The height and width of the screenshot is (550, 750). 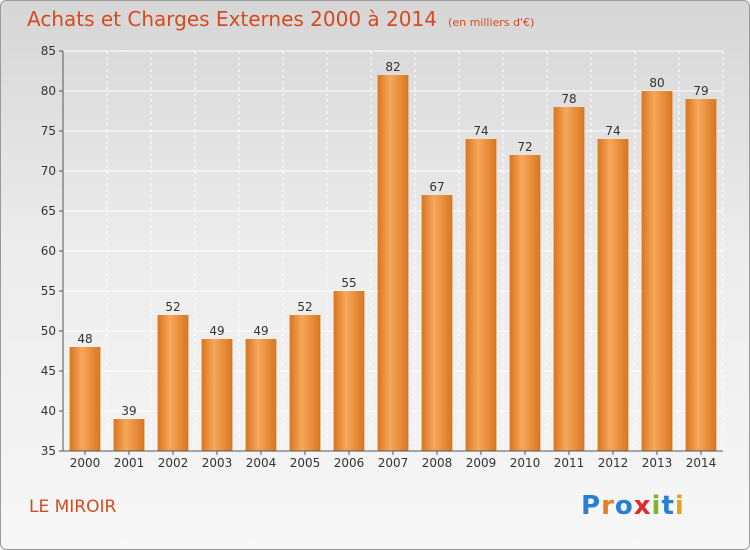 What do you see at coordinates (48, 371) in the screenshot?
I see `y-tick-label: 45` at bounding box center [48, 371].